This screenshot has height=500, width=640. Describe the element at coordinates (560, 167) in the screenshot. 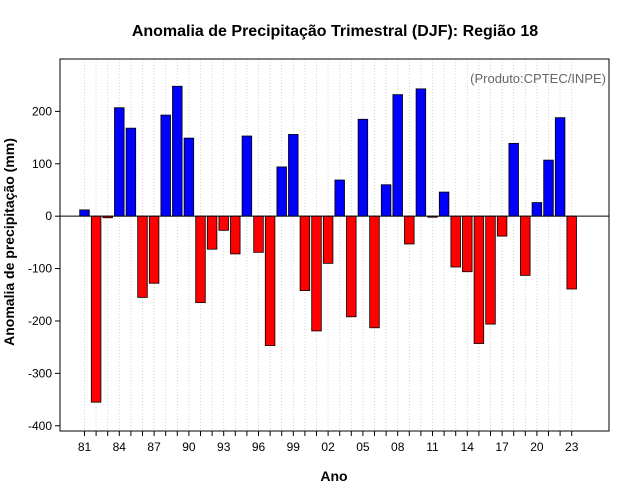

I see `bar-2022` at that location.